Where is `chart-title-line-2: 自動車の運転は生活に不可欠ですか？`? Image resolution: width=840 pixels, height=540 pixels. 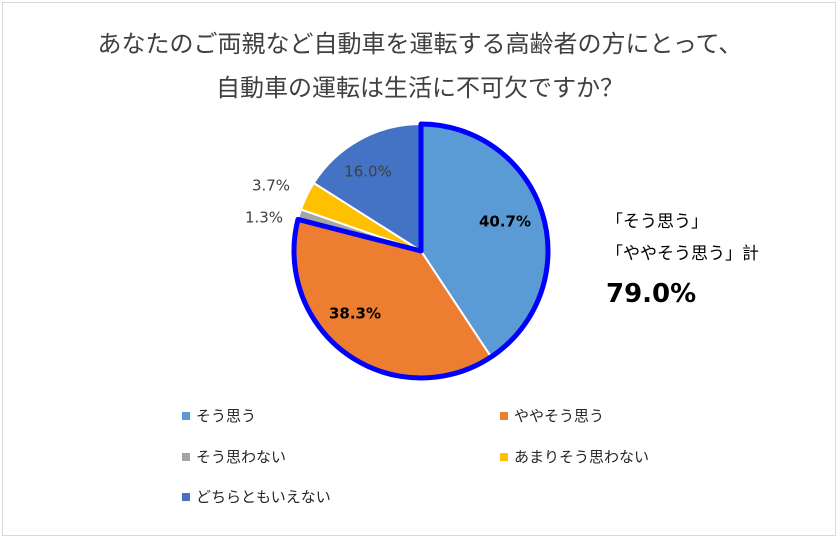
chart-title-line-2: 自動車の運転は生活に不可欠ですか？ is located at coordinates (420, 88).